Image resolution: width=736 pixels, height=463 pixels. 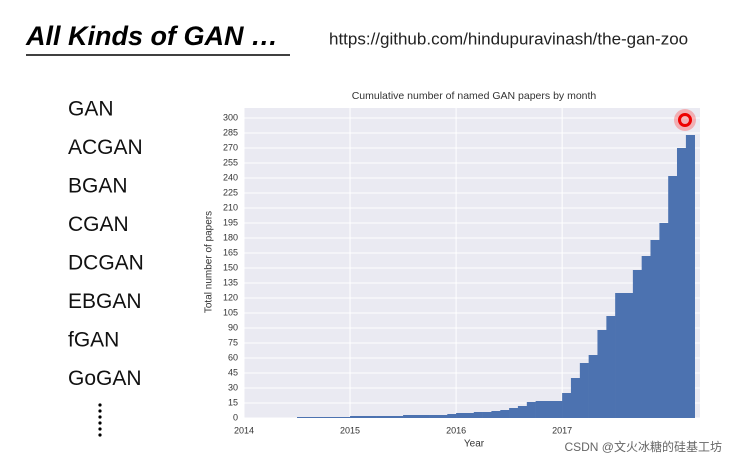 I want to click on y-tick-label: 285, so click(x=230, y=132).